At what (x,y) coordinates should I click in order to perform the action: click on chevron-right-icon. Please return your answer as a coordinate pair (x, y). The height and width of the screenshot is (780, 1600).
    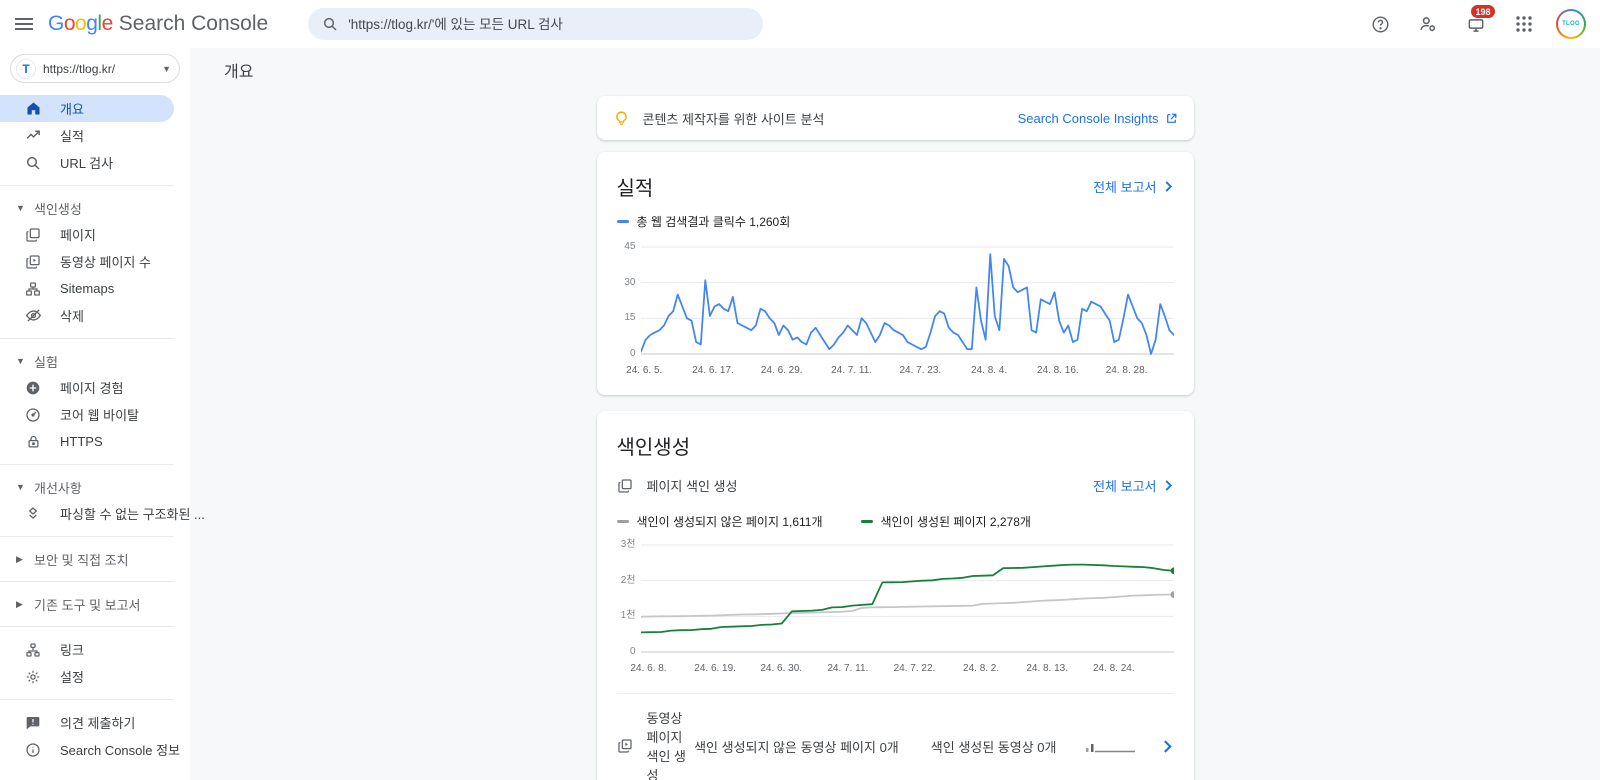
    Looking at the image, I should click on (1168, 485).